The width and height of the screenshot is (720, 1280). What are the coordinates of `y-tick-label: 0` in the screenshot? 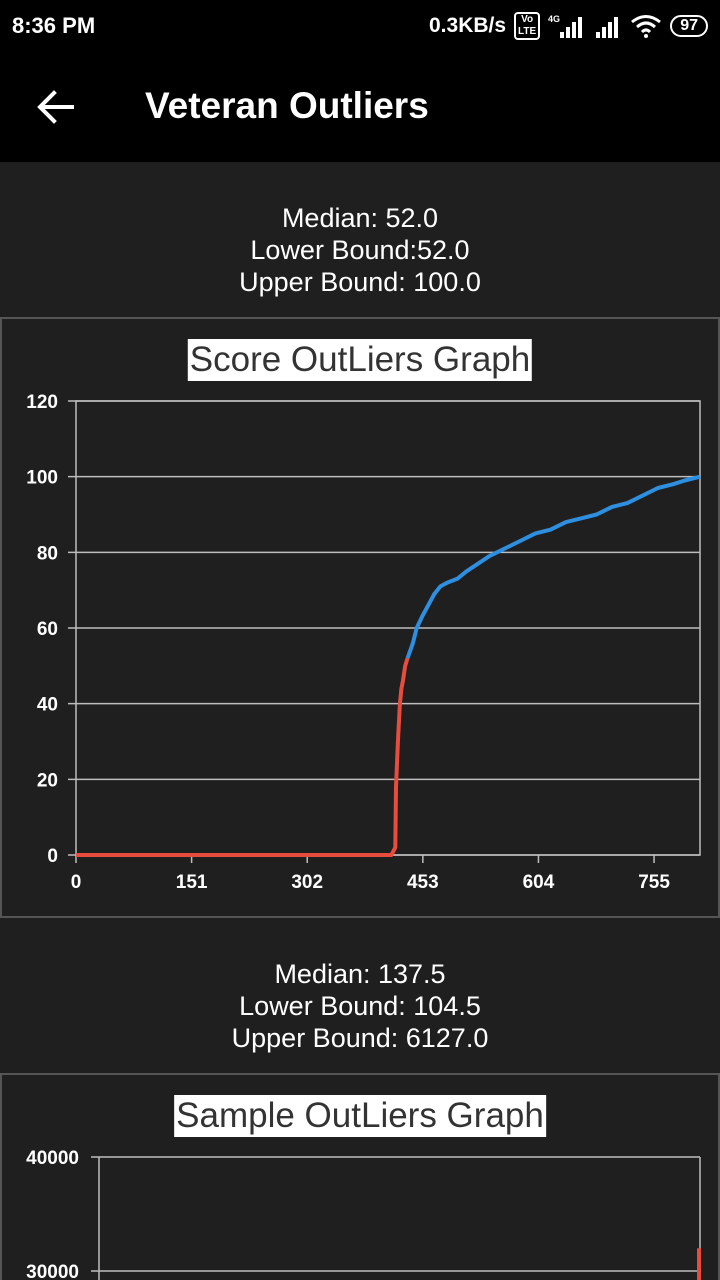 It's located at (52, 856).